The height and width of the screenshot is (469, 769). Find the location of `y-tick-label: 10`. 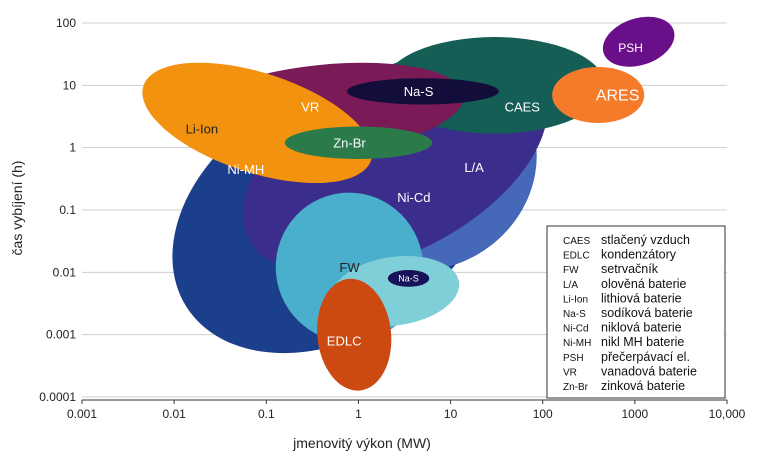

y-tick-label: 10 is located at coordinates (70, 85).